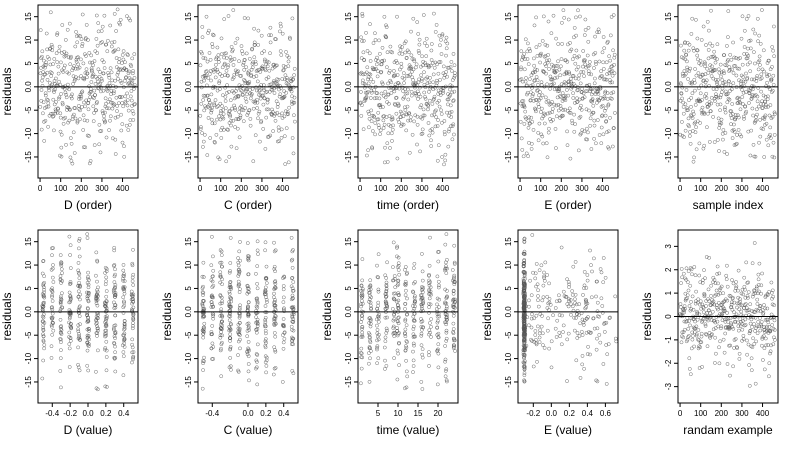 This screenshot has width=800, height=450. Describe the element at coordinates (701, 188) in the screenshot. I see `x-tick-label: 100` at that location.